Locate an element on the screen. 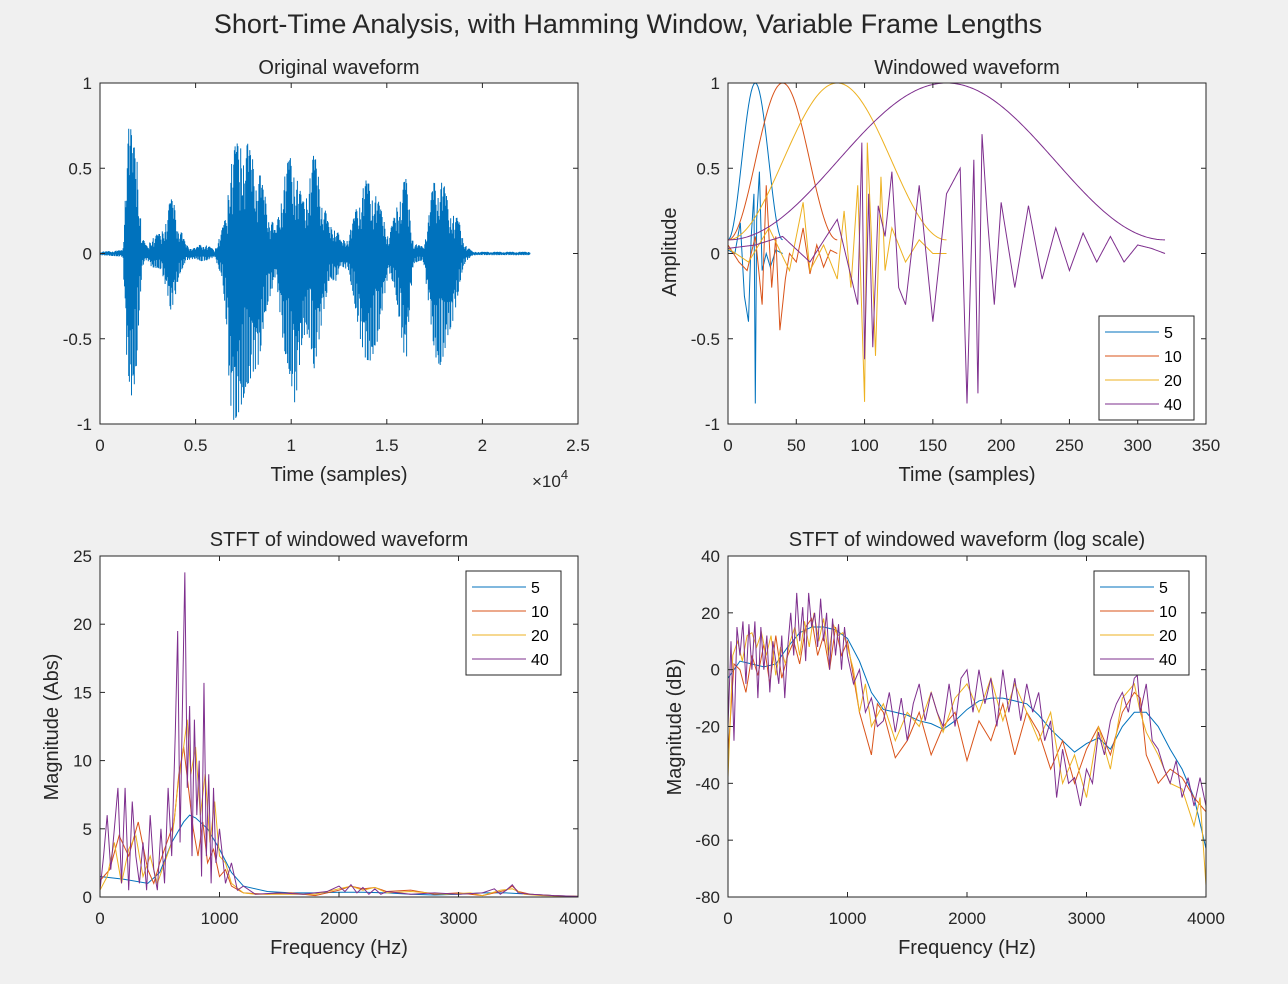 The height and width of the screenshot is (984, 1288). y-tick-label: 5 is located at coordinates (87, 829).